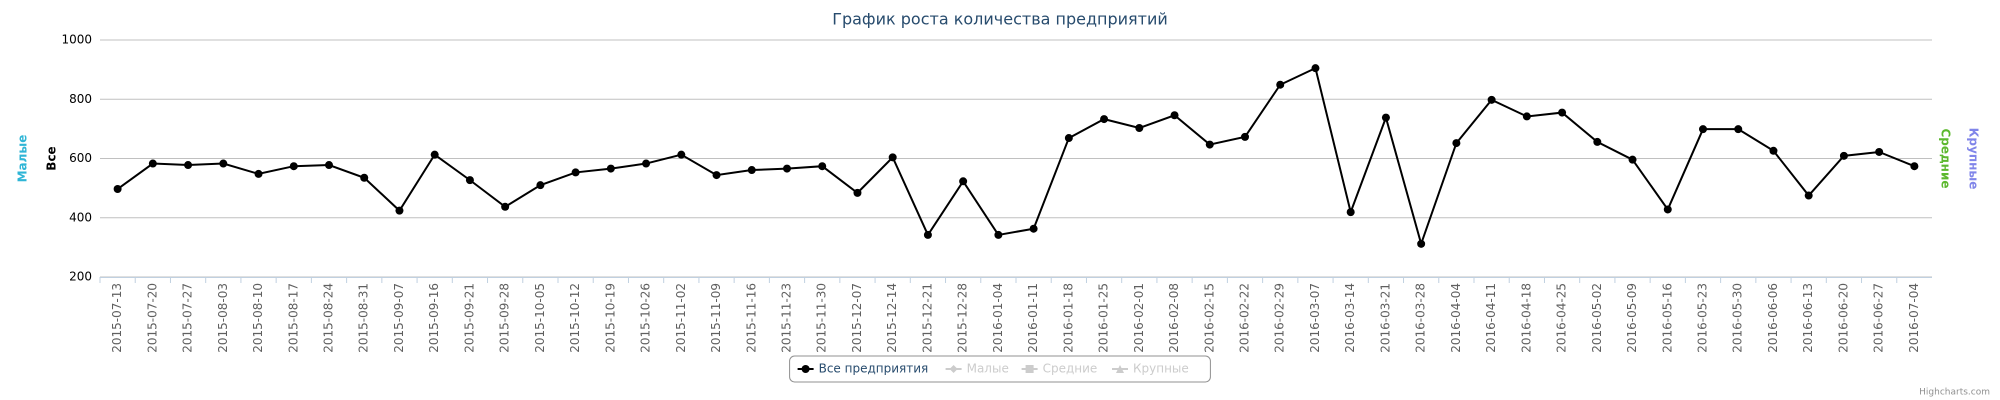  What do you see at coordinates (1070, 369) in the screenshot?
I see `legend-label: Средние` at bounding box center [1070, 369].